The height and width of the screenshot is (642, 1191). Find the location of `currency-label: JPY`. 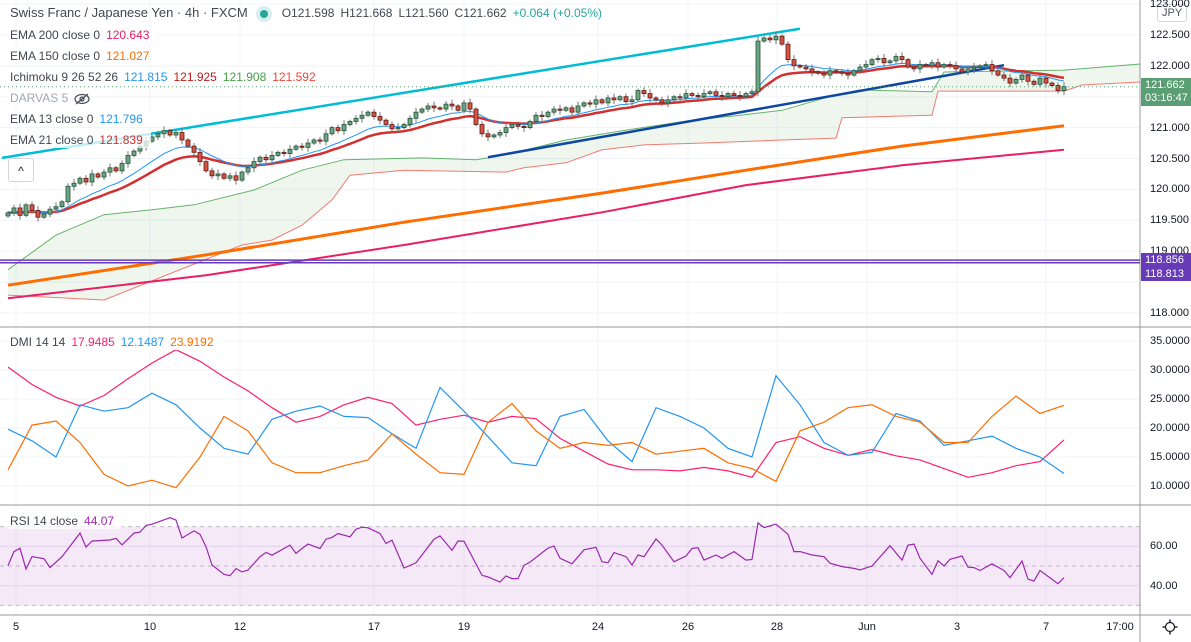

currency-label: JPY is located at coordinates (1172, 13).